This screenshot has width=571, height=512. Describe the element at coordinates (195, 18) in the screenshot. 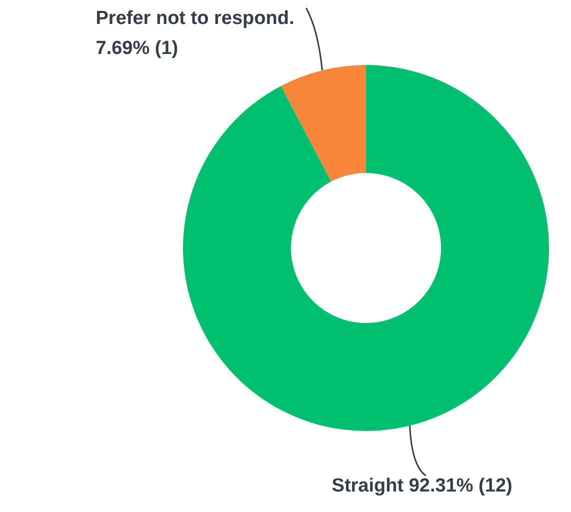

I see `slice-label: Prefer not to respond.` at that location.